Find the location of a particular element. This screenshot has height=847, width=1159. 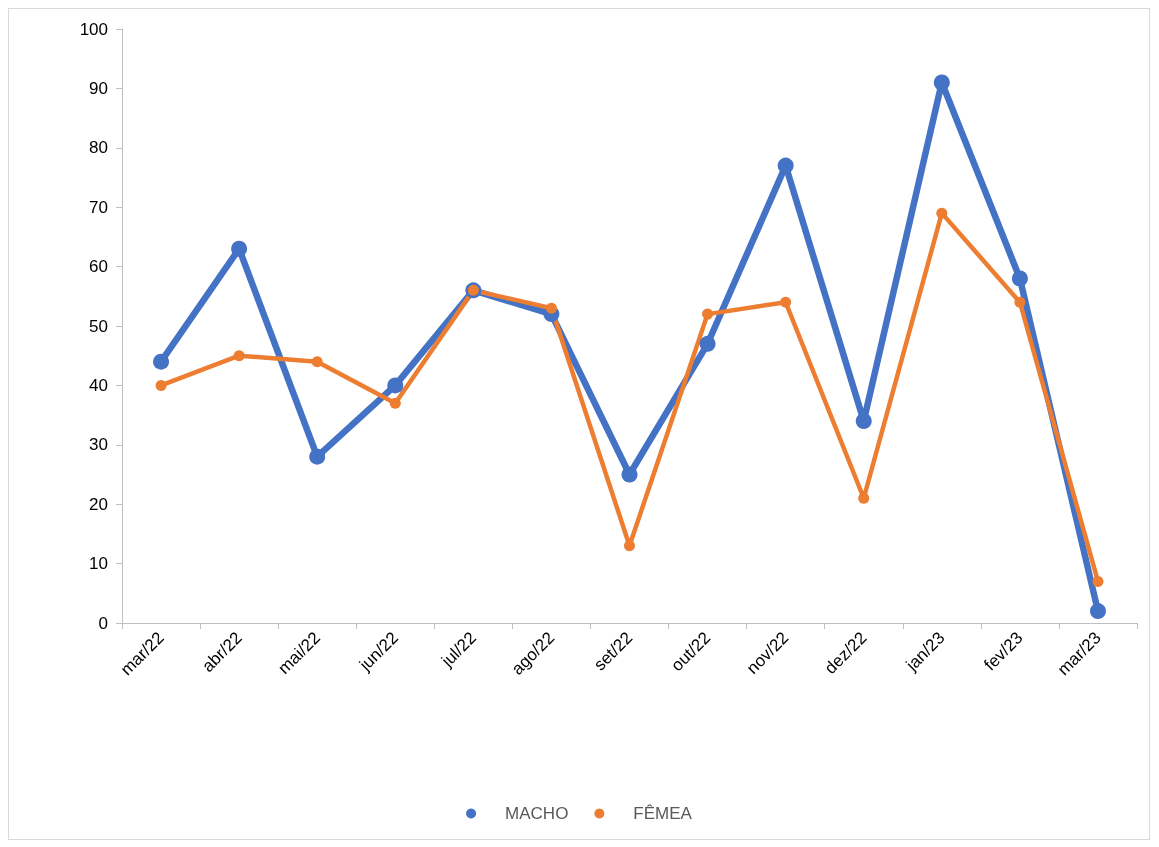

y-tick-label: 90 is located at coordinates (98, 88).